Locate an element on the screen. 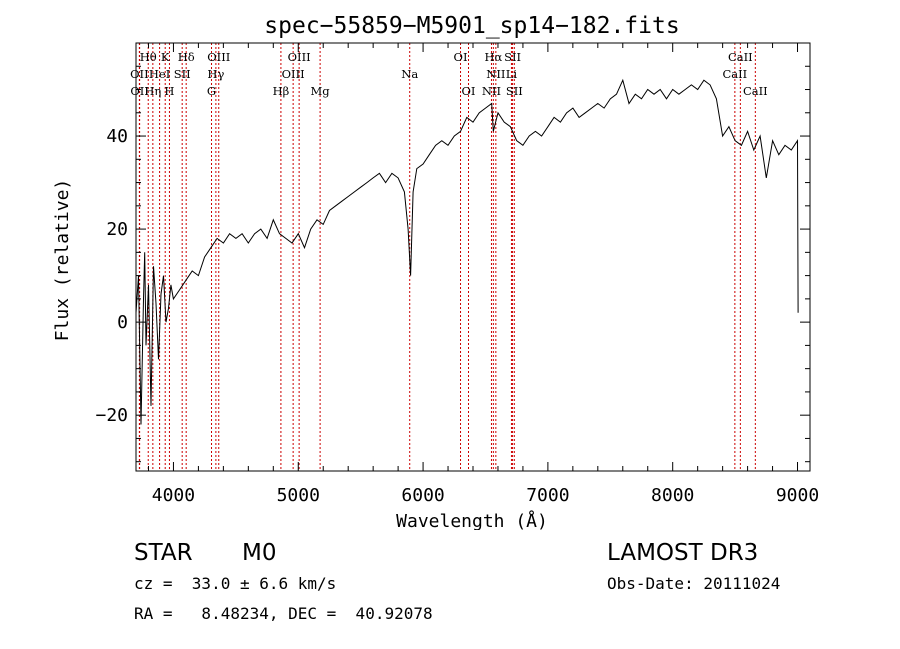 The width and height of the screenshot is (900, 649). line-marker-label: HeI is located at coordinates (159, 74).